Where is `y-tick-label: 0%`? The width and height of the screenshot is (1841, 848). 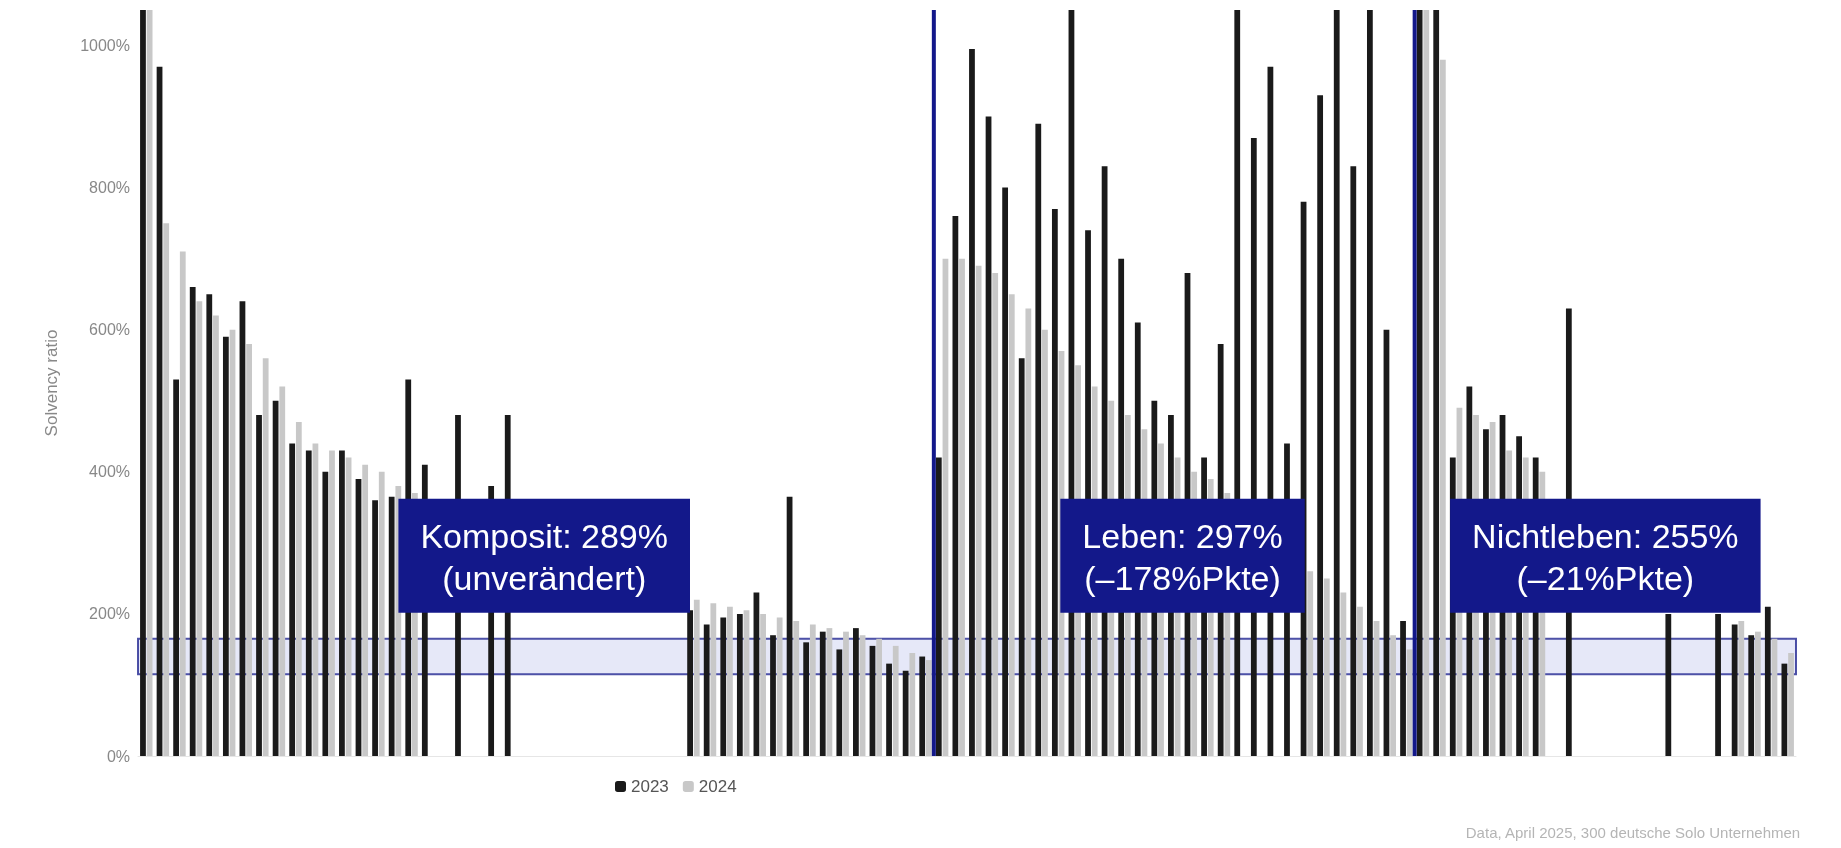 y-tick-label: 0% is located at coordinates (118, 756).